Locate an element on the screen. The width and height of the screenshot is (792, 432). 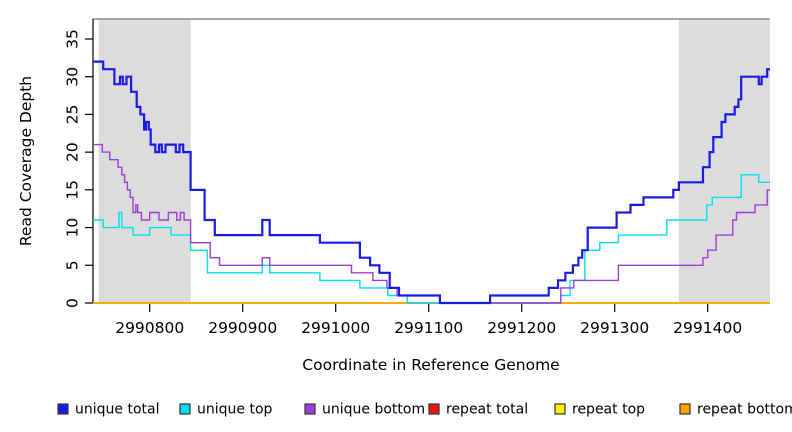
legend-label-unique_bottom: unique bottom is located at coordinates (373, 410).